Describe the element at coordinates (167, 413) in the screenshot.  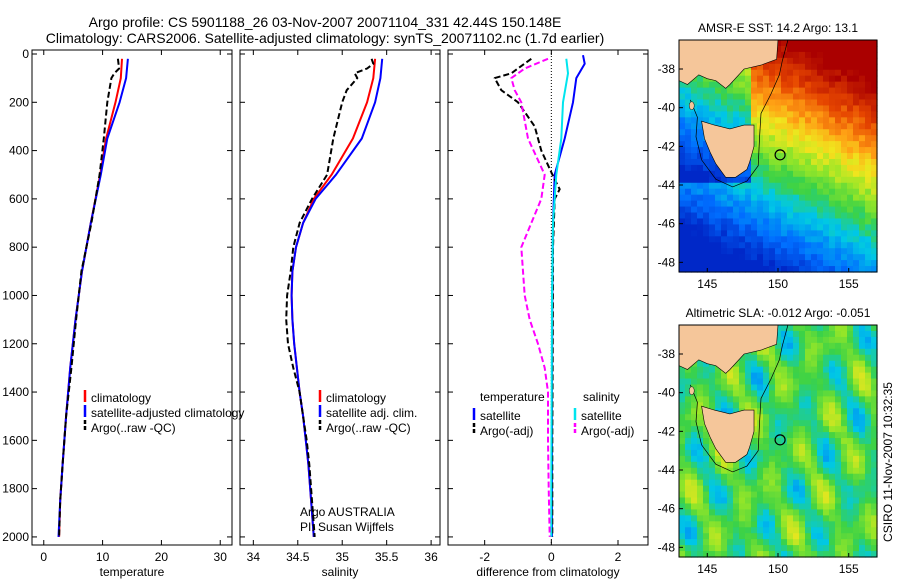
I see `legend-label: satellite-adjusted climatology` at that location.